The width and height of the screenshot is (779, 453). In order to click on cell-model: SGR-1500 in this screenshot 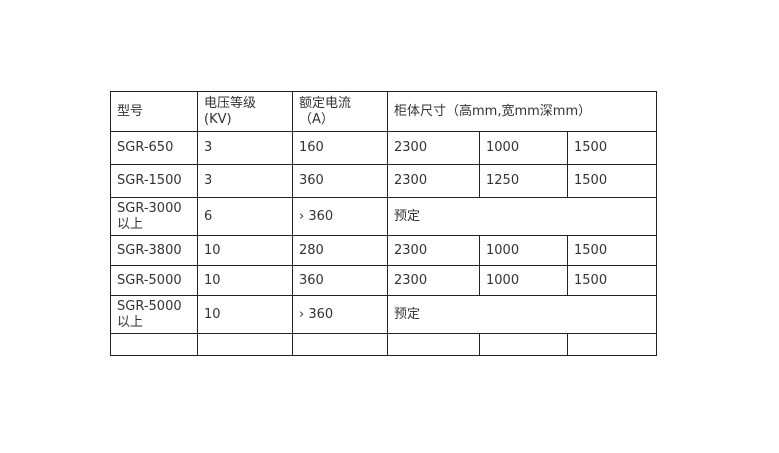, I will do `click(154, 181)`.